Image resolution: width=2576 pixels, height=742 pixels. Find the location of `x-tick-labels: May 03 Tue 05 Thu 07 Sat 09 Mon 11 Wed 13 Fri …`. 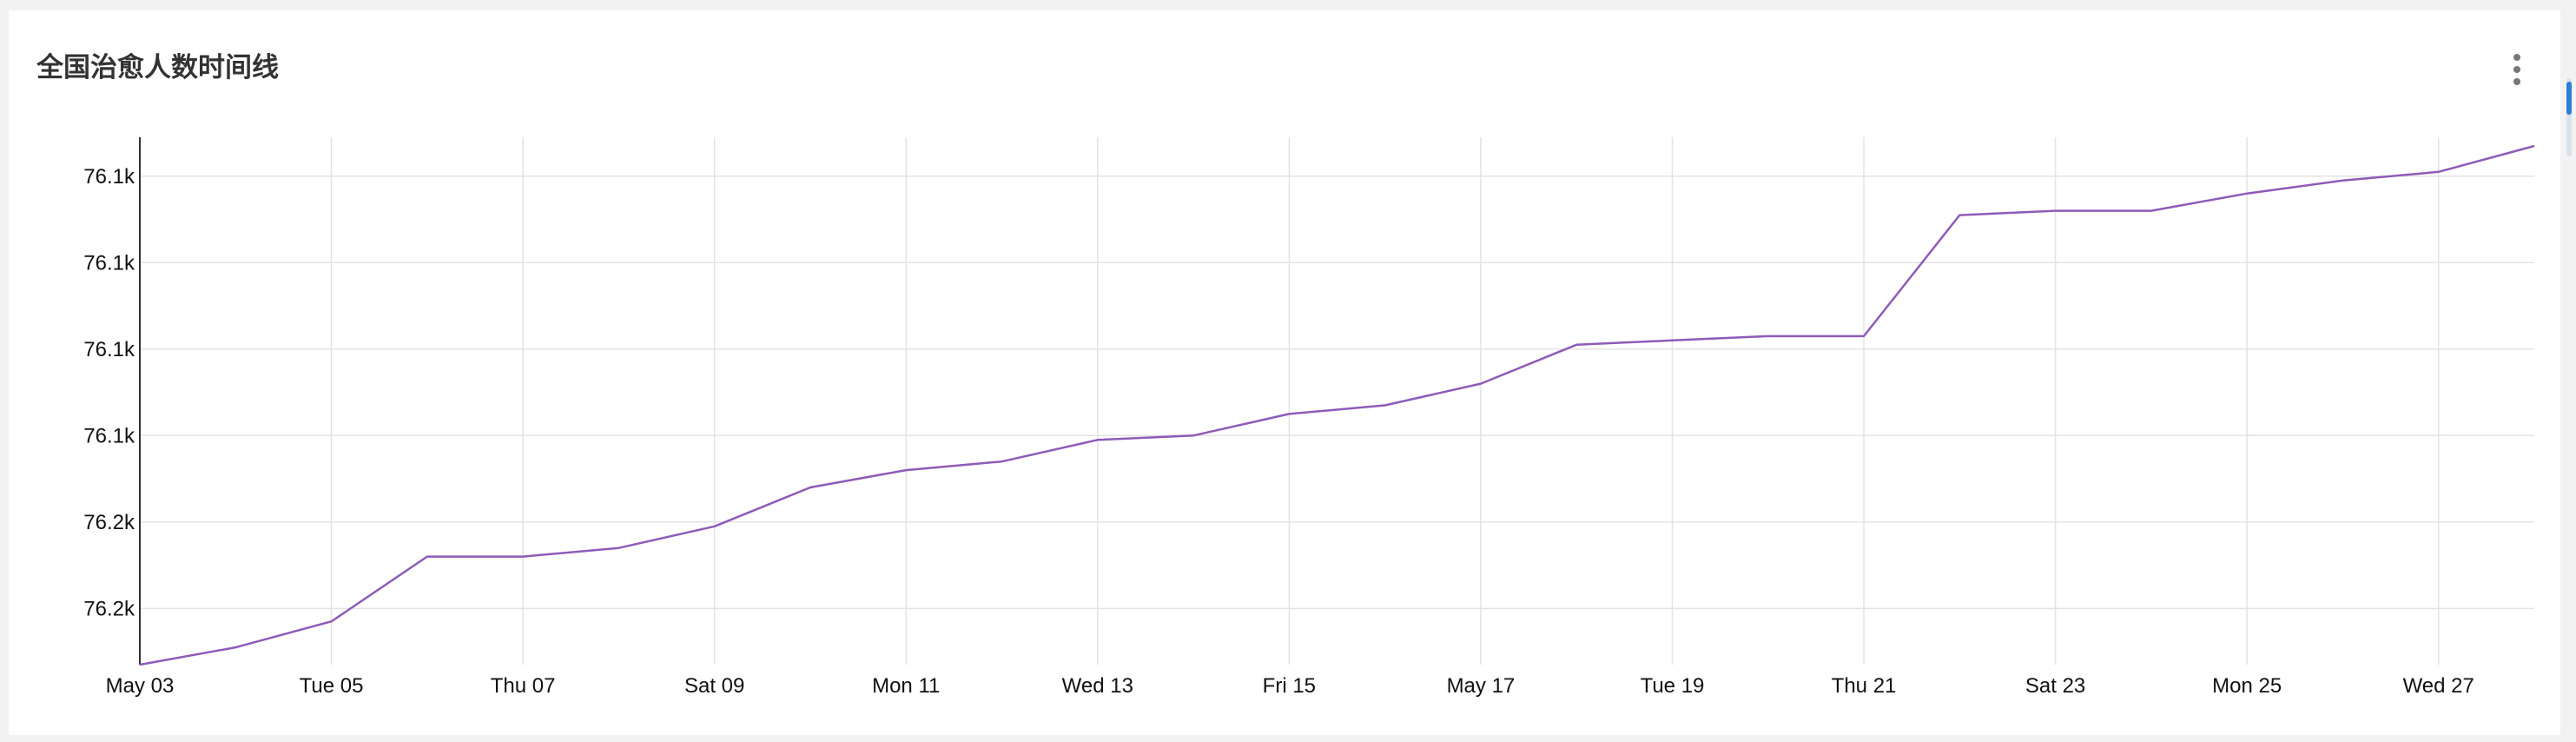

x-tick-labels: May 03 Tue 05 Thu 07 Sat 09 Mon 11 Wed 13 Fri … is located at coordinates (1290, 686).